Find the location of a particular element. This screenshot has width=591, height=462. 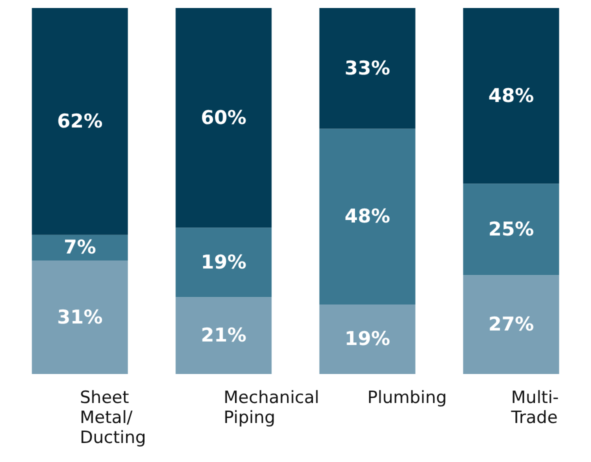

data-label: 27% is located at coordinates (511, 325).